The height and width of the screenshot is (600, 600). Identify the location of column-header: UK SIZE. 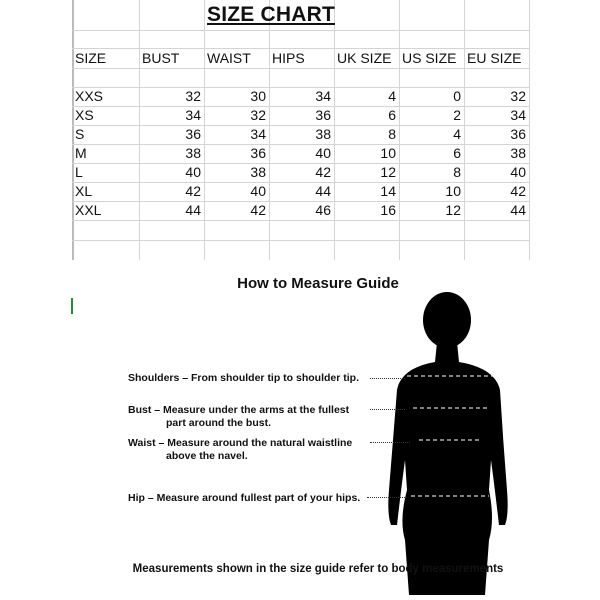
(364, 58).